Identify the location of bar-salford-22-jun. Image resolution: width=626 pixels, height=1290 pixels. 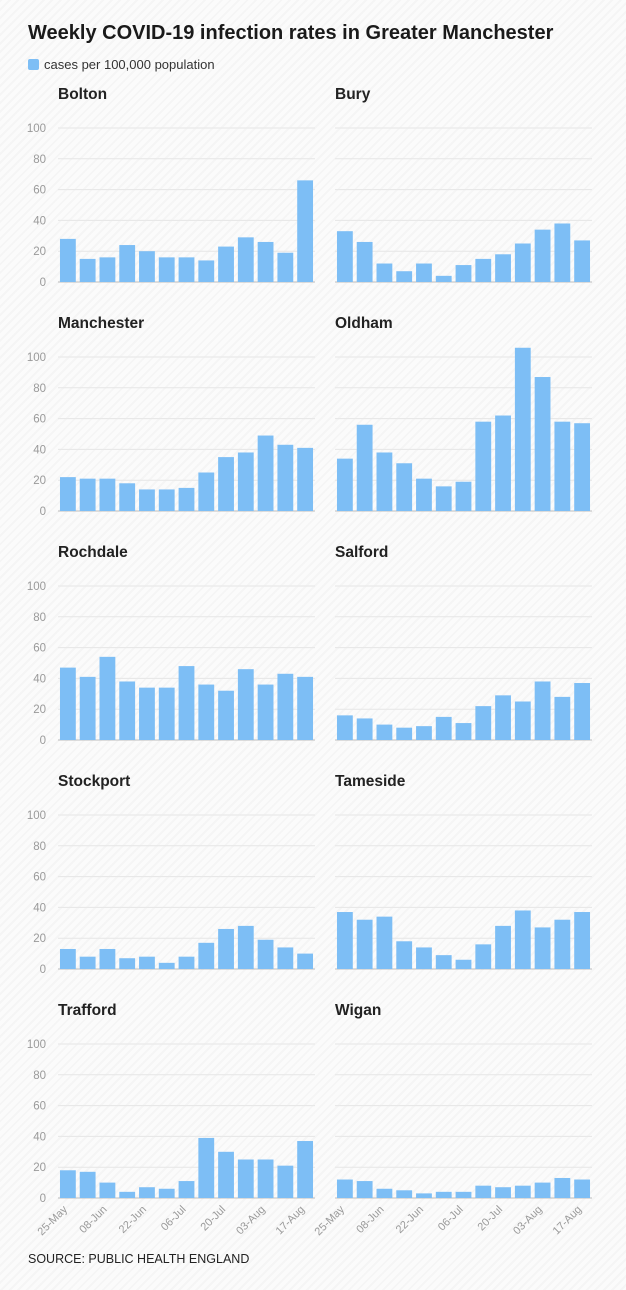
(424, 733).